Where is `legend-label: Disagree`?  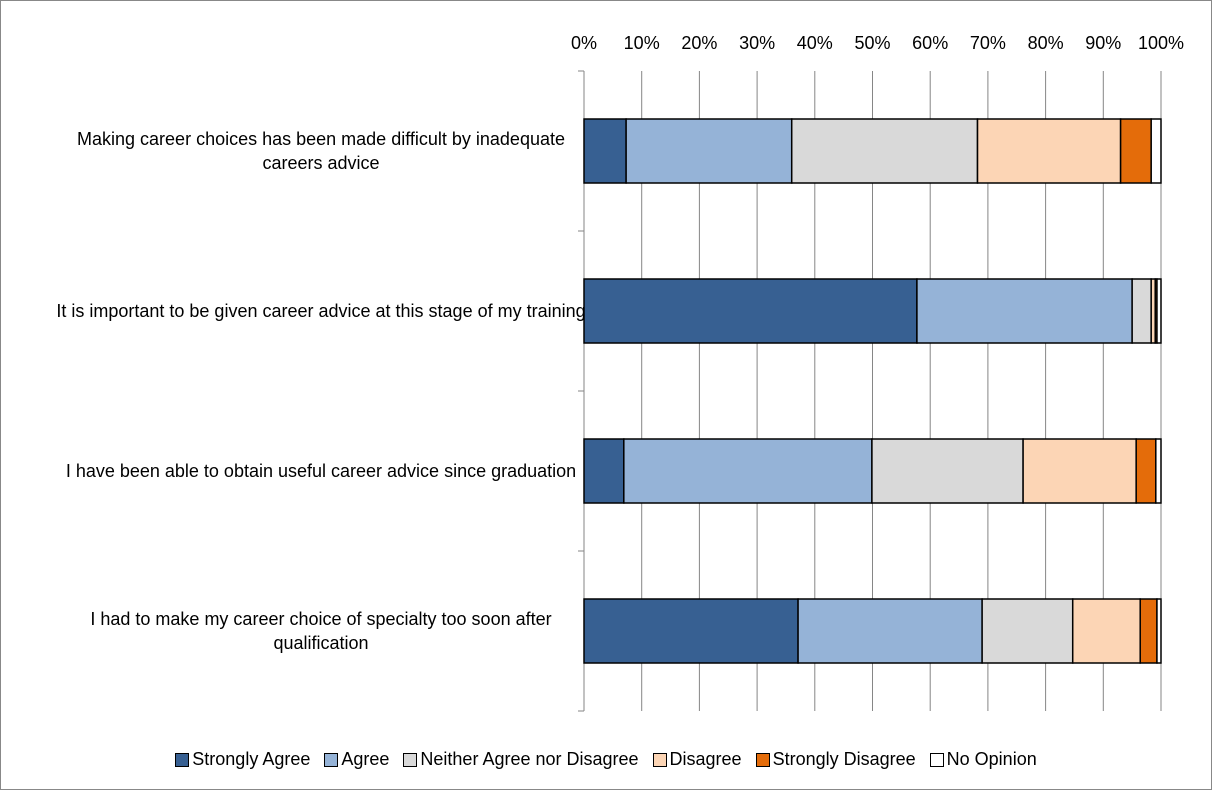 legend-label: Disagree is located at coordinates (705, 759).